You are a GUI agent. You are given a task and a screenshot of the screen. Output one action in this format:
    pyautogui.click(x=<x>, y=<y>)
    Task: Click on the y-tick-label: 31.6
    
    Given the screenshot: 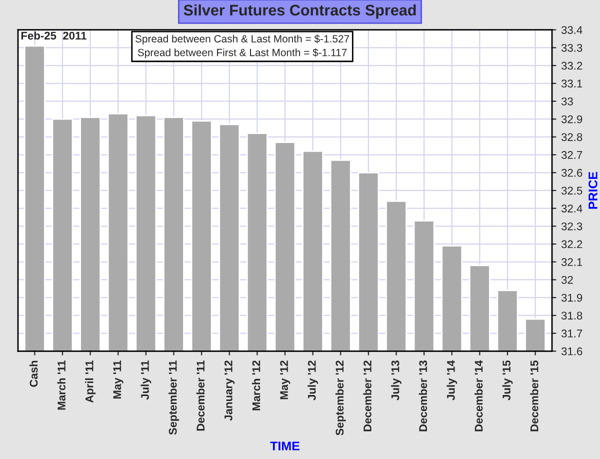 What is the action you would take?
    pyautogui.click(x=571, y=351)
    